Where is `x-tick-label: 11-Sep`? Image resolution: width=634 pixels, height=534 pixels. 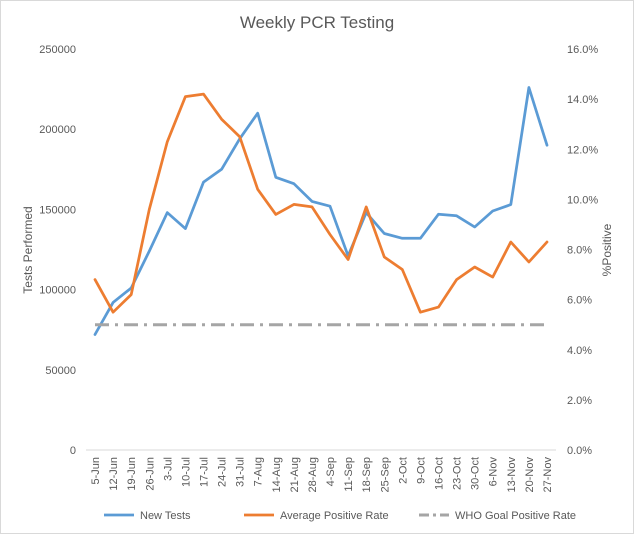 x-tick-label: 11-Sep is located at coordinates (349, 474).